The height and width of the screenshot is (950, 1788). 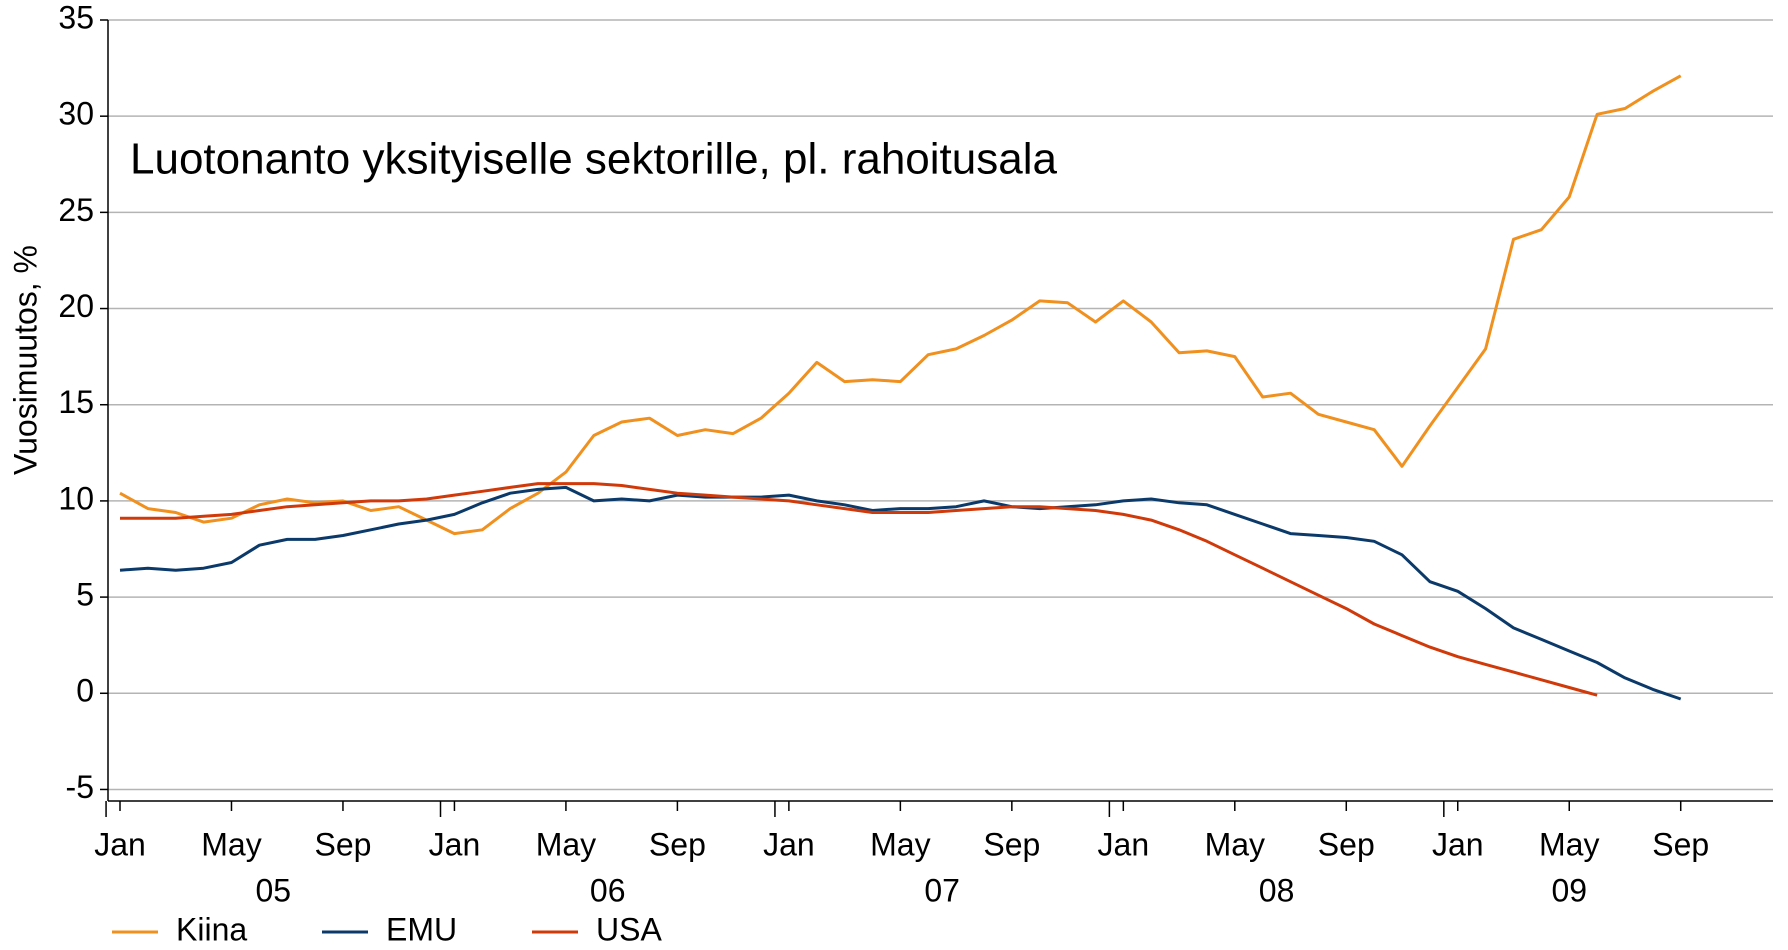 What do you see at coordinates (942, 890) in the screenshot?
I see `year-label: 07` at bounding box center [942, 890].